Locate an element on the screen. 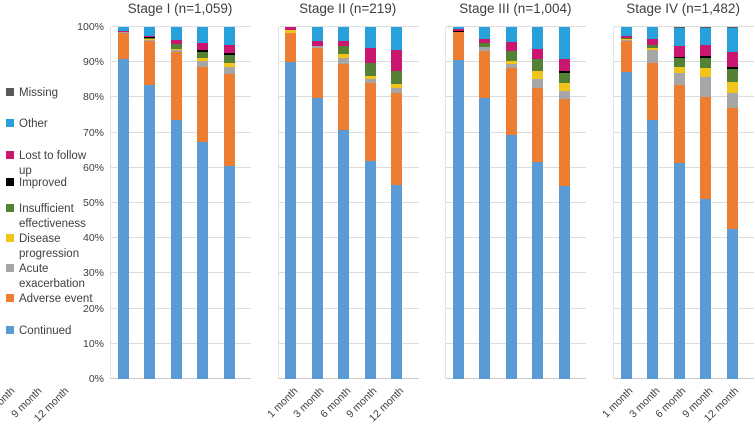 This screenshot has width=755, height=424. bar-1-month is located at coordinates (123, 203).